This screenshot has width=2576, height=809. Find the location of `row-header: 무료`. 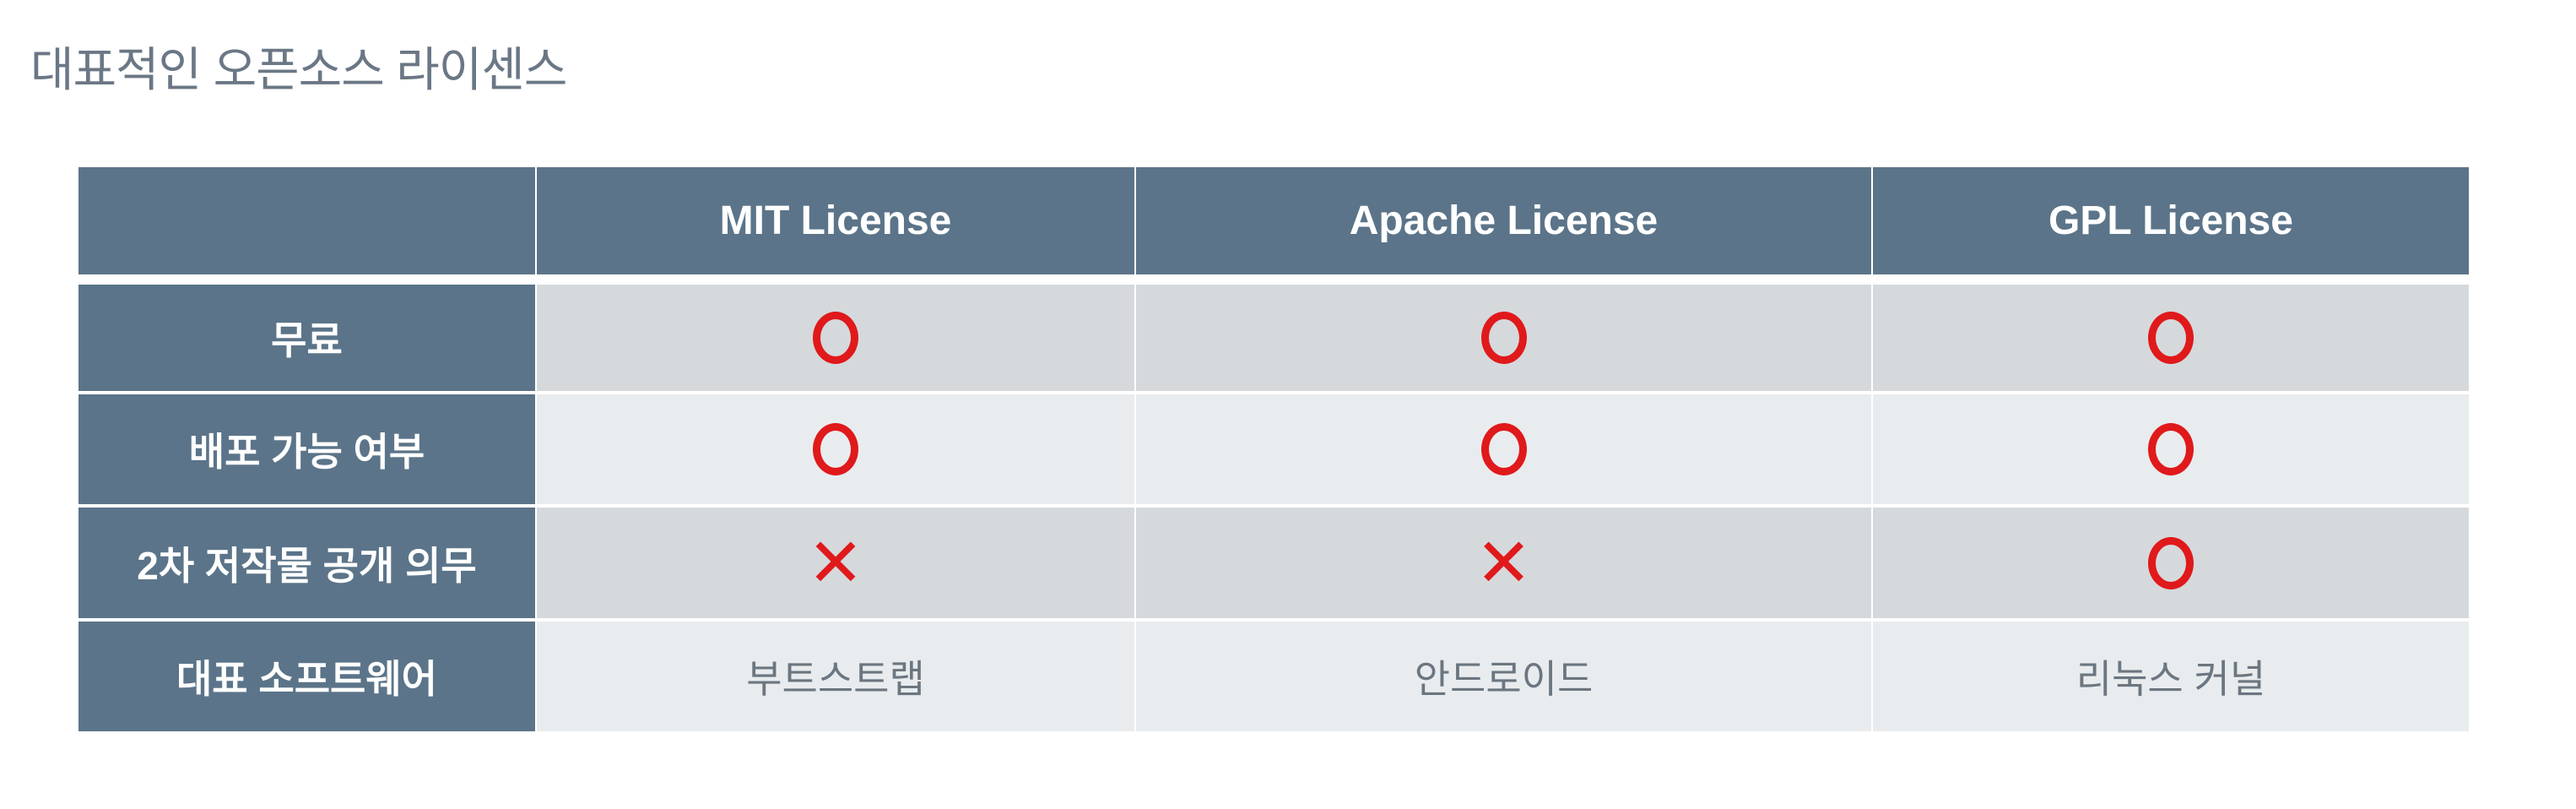

row-header: 무료 is located at coordinates (306, 338).